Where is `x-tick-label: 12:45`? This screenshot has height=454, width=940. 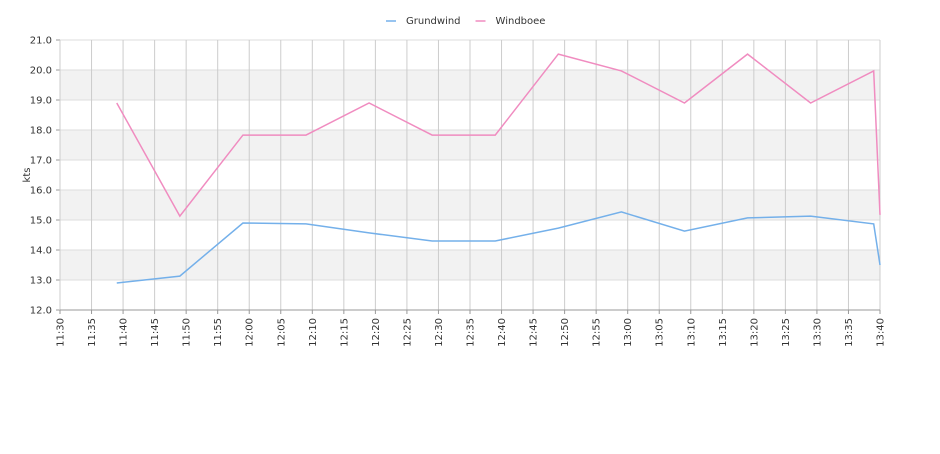 x-tick-label: 12:45 is located at coordinates (534, 332).